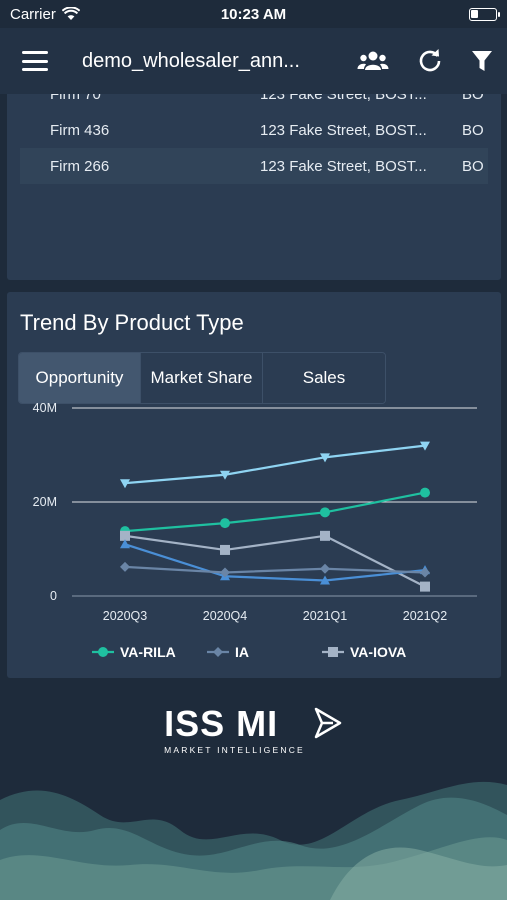 The image size is (507, 900). What do you see at coordinates (33, 14) in the screenshot?
I see `carrier-label: Carrier` at bounding box center [33, 14].